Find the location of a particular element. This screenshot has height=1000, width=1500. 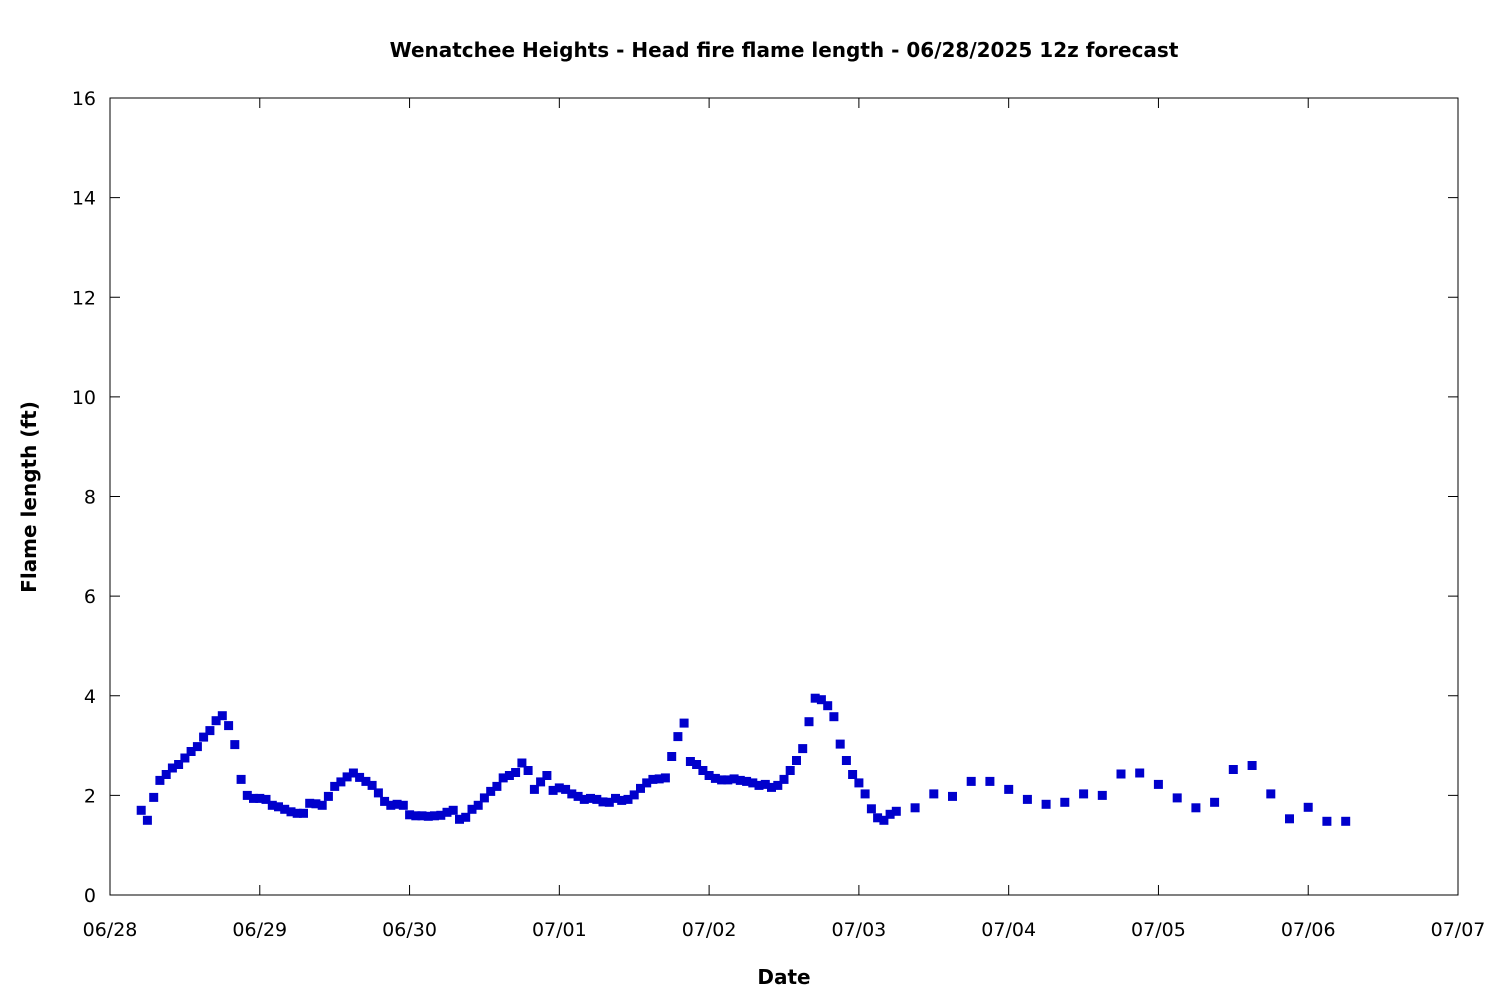

y-tick-label: 4 is located at coordinates (90, 697).